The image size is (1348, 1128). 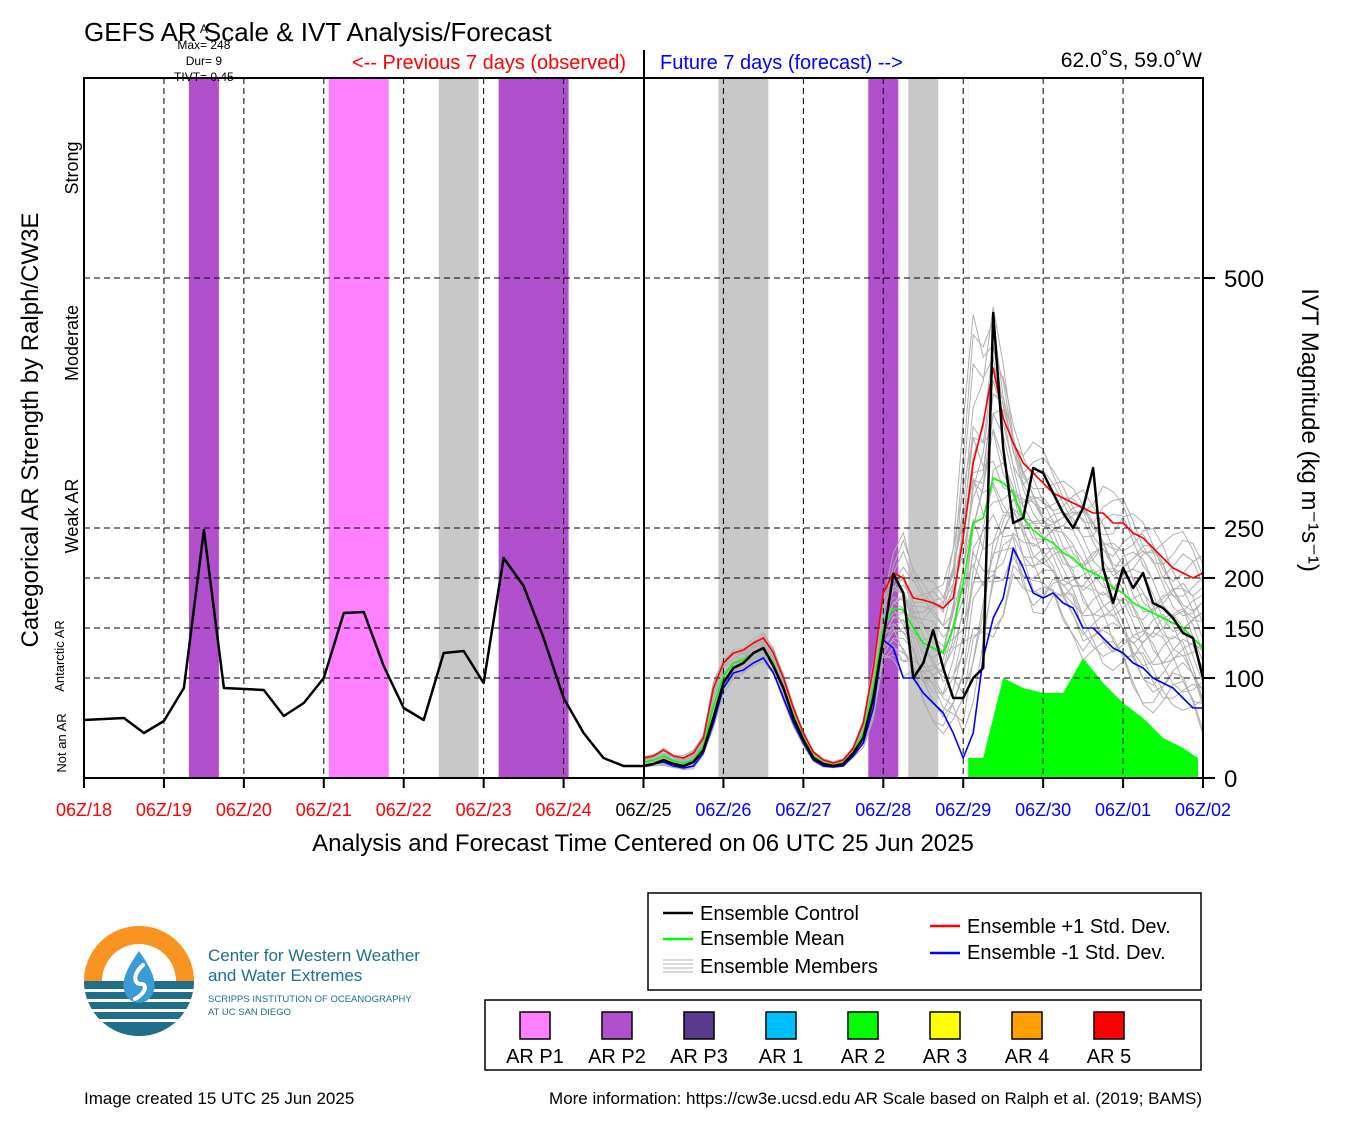 I want to click on left-axis-title: Categorical AR Strength by Ralph/CW3E, so click(x=30, y=430).